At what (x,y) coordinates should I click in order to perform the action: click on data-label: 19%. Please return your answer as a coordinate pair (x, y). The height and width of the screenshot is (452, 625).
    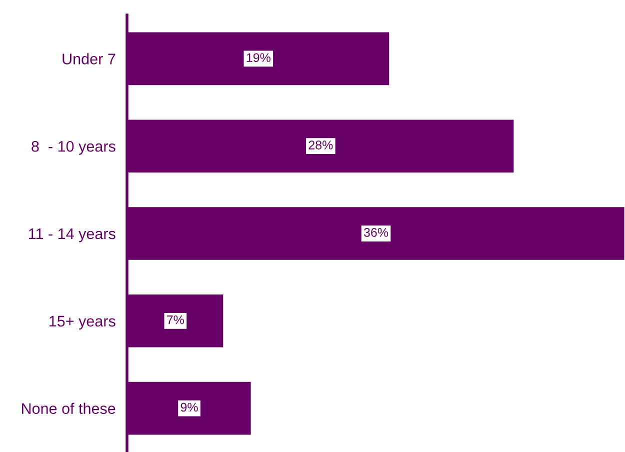
    Looking at the image, I should click on (258, 57).